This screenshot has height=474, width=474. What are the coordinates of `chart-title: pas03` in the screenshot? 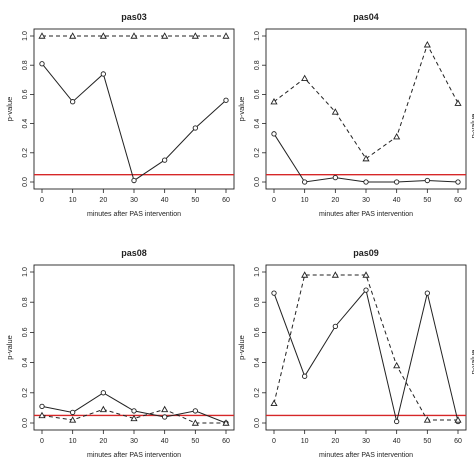 It's located at (134, 17).